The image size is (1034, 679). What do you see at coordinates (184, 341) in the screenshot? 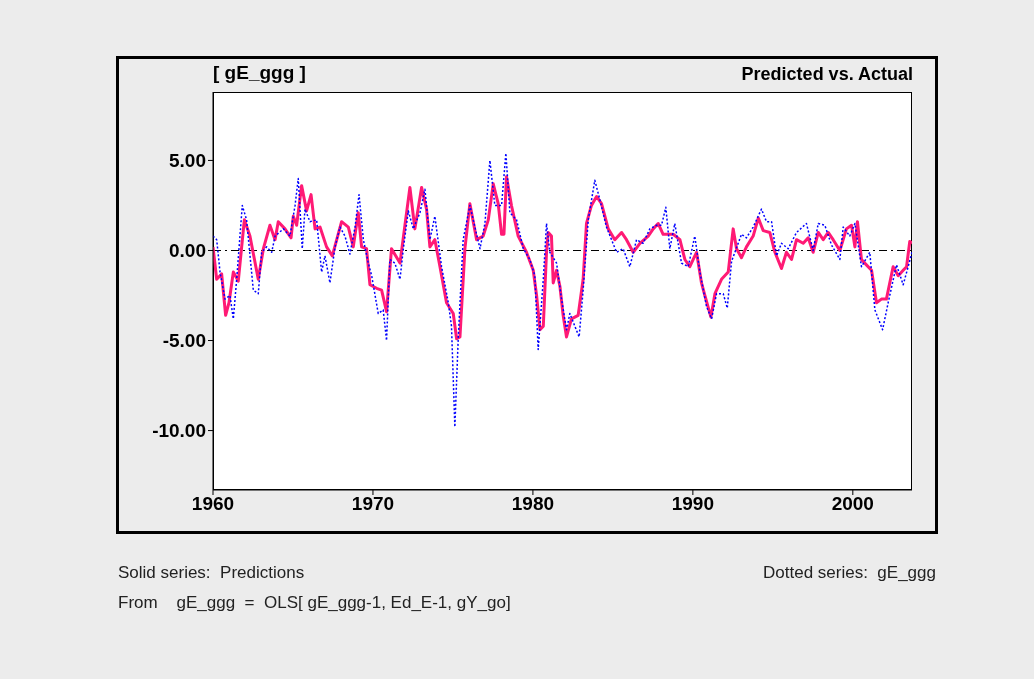
I see `y-tick-label: -5.00` at bounding box center [184, 341].